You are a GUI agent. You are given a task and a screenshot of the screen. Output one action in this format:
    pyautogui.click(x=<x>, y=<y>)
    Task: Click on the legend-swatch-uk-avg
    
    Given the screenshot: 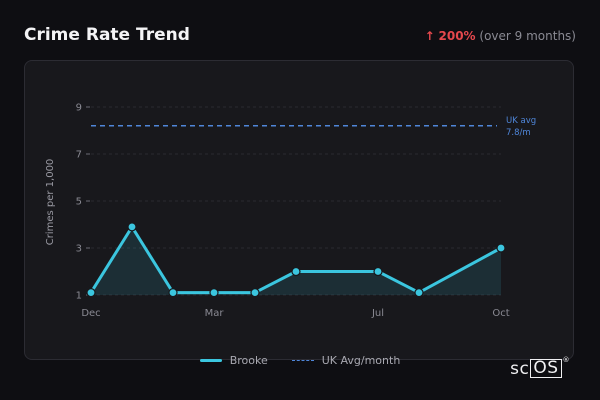 What is the action you would take?
    pyautogui.click(x=302, y=360)
    